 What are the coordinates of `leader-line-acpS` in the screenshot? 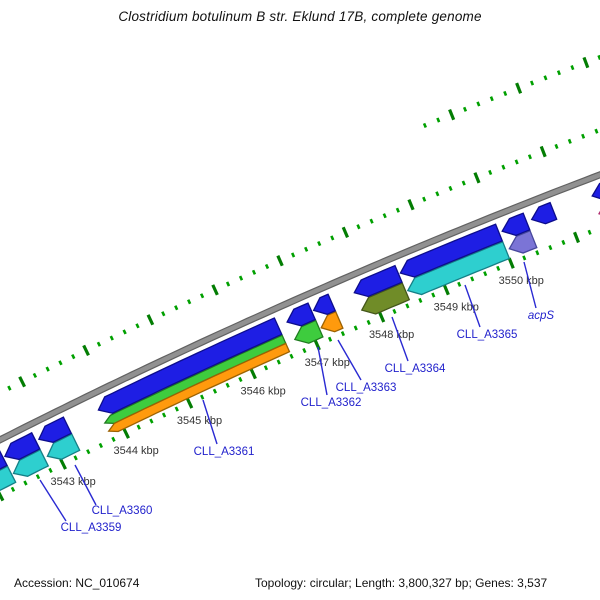 It's located at (530, 285).